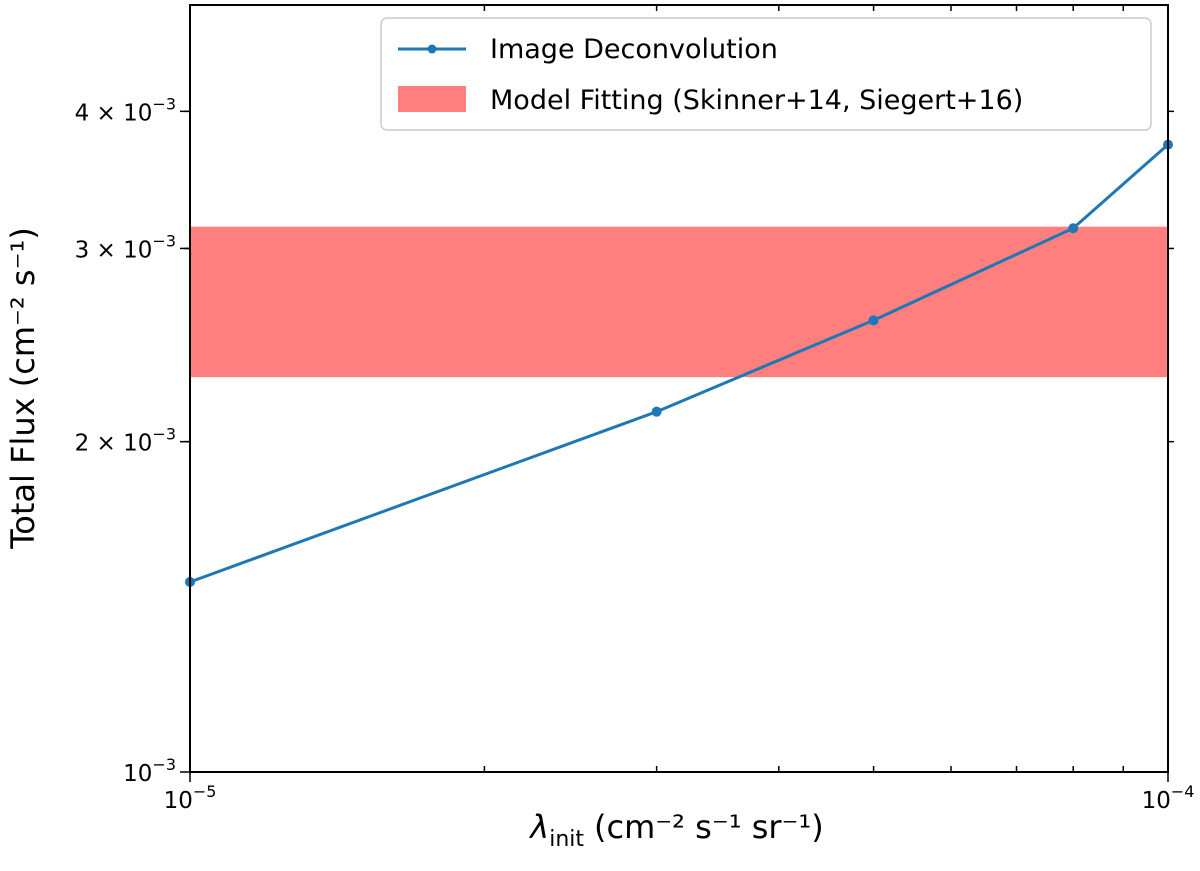  I want to click on y-tick-label: 4 × 10⁻³, so click(125, 110).